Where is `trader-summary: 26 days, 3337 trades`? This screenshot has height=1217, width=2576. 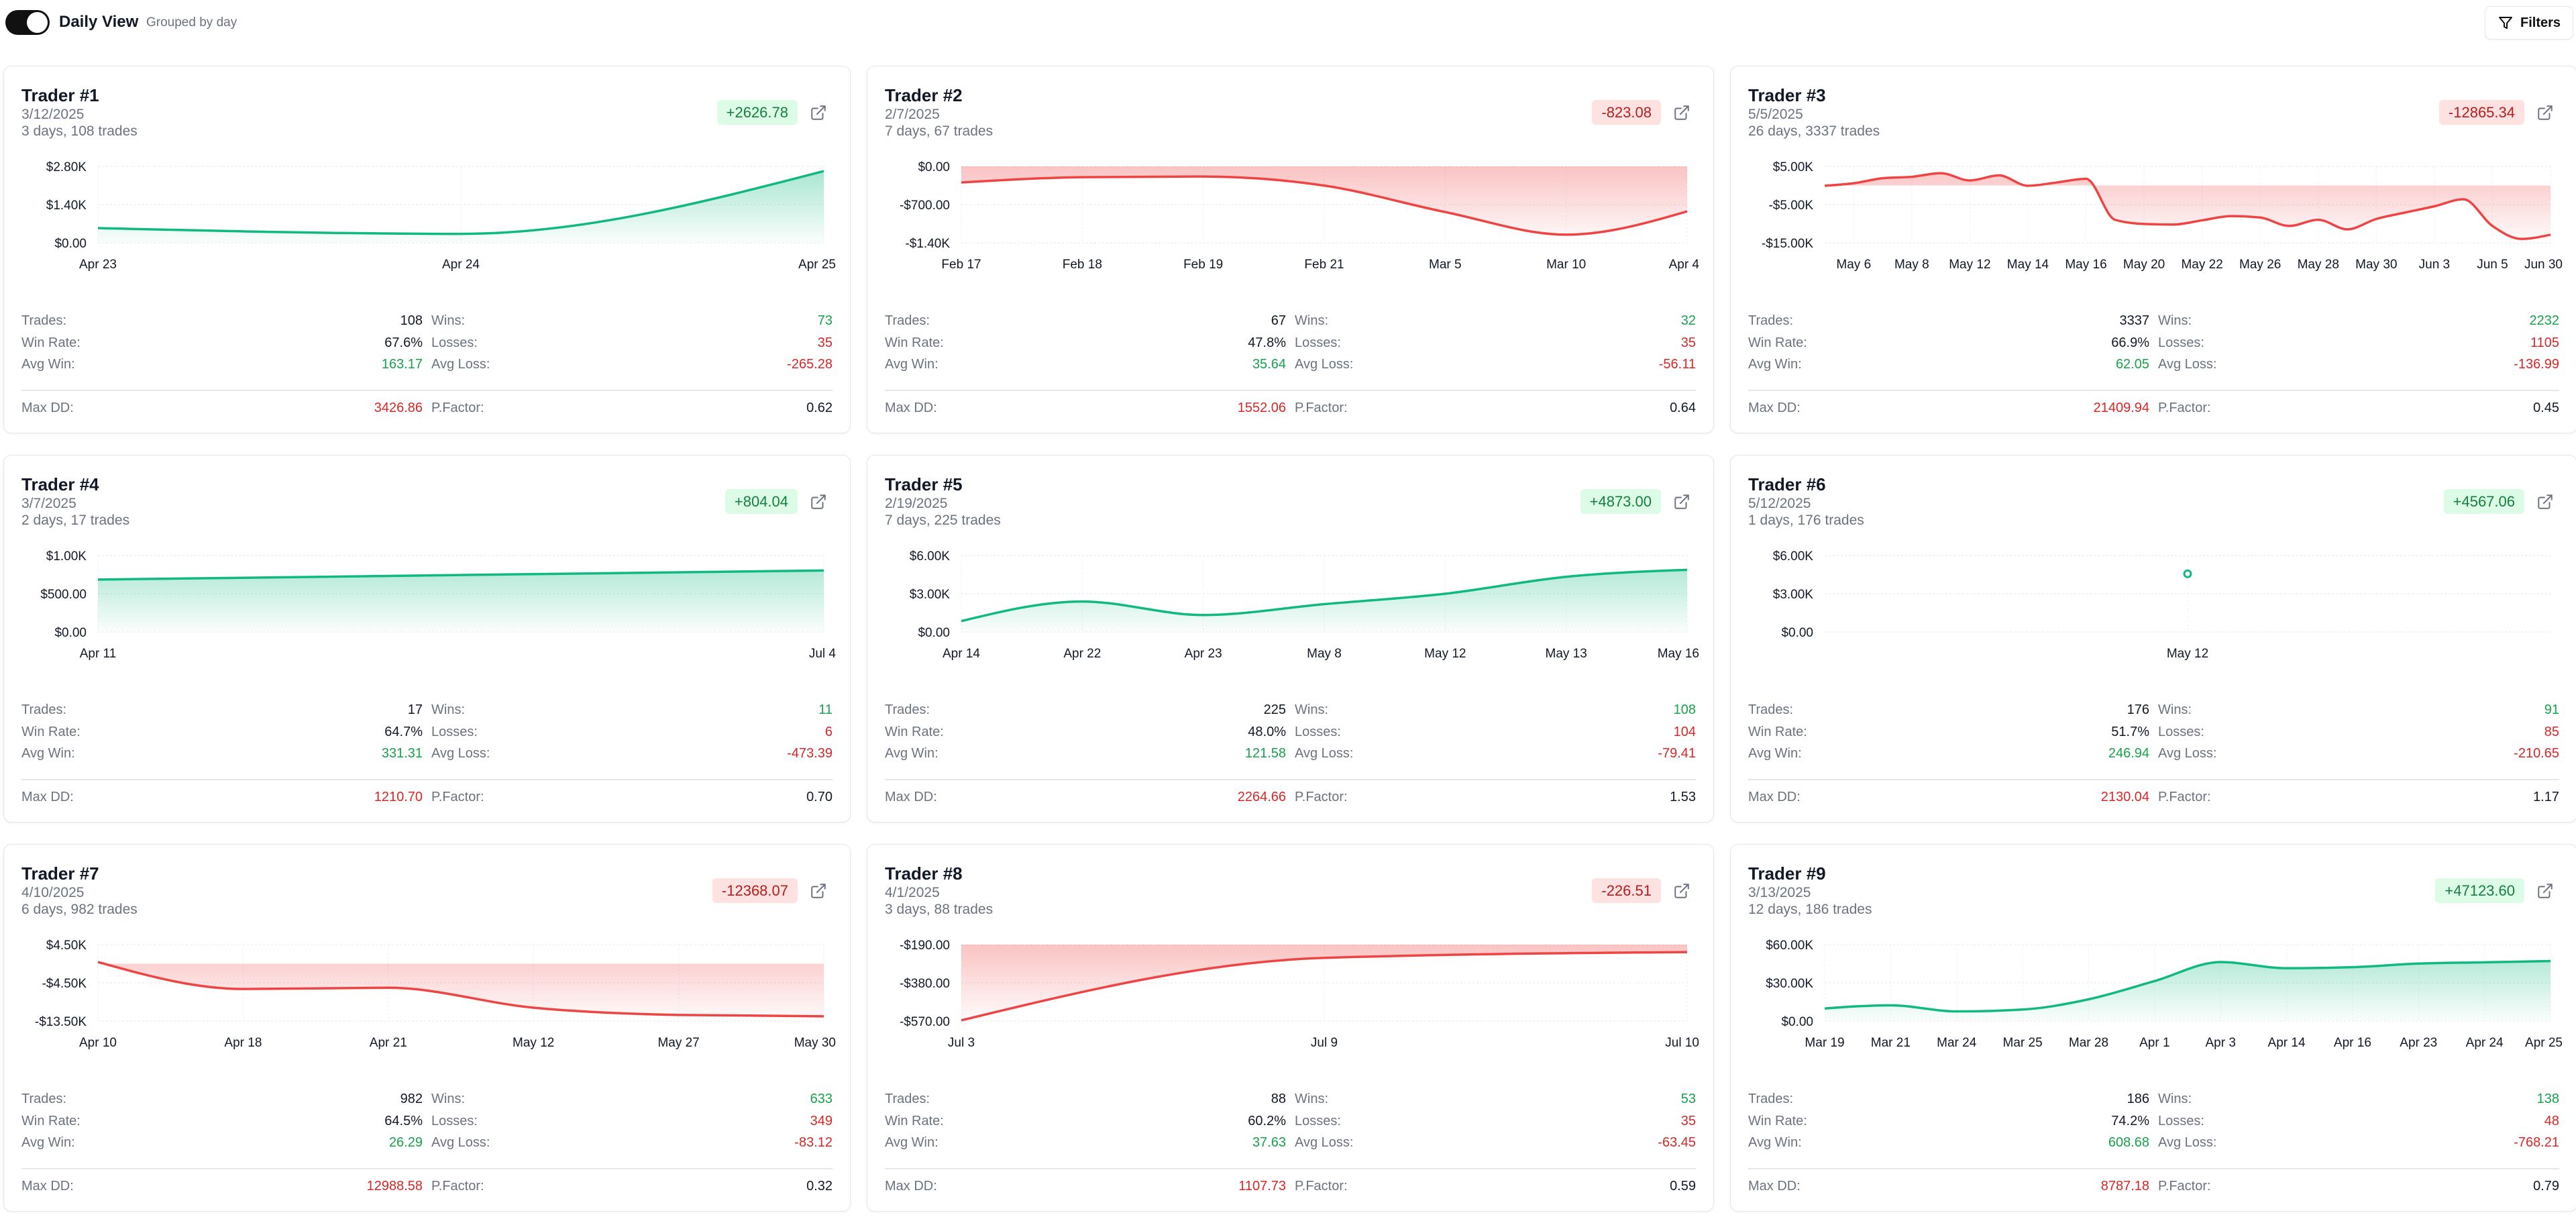 trader-summary: 26 days, 3337 trades is located at coordinates (1814, 131).